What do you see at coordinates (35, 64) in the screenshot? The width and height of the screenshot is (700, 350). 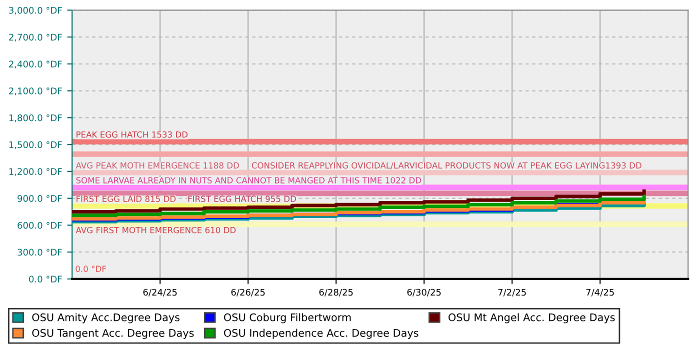 I see `y-tick-label: 2,400.0 °DF` at bounding box center [35, 64].